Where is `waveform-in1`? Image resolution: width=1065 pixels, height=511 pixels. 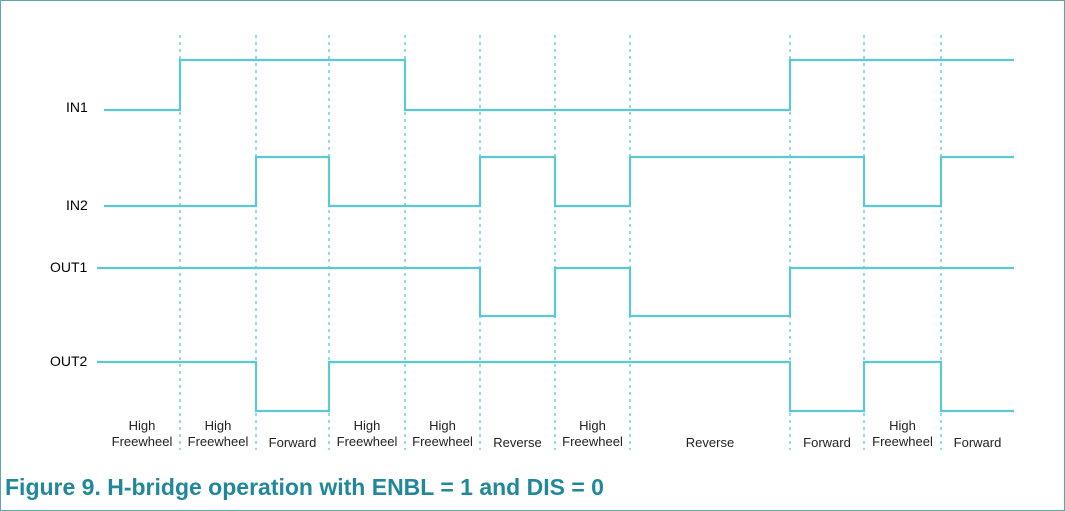
waveform-in1 is located at coordinates (559, 85).